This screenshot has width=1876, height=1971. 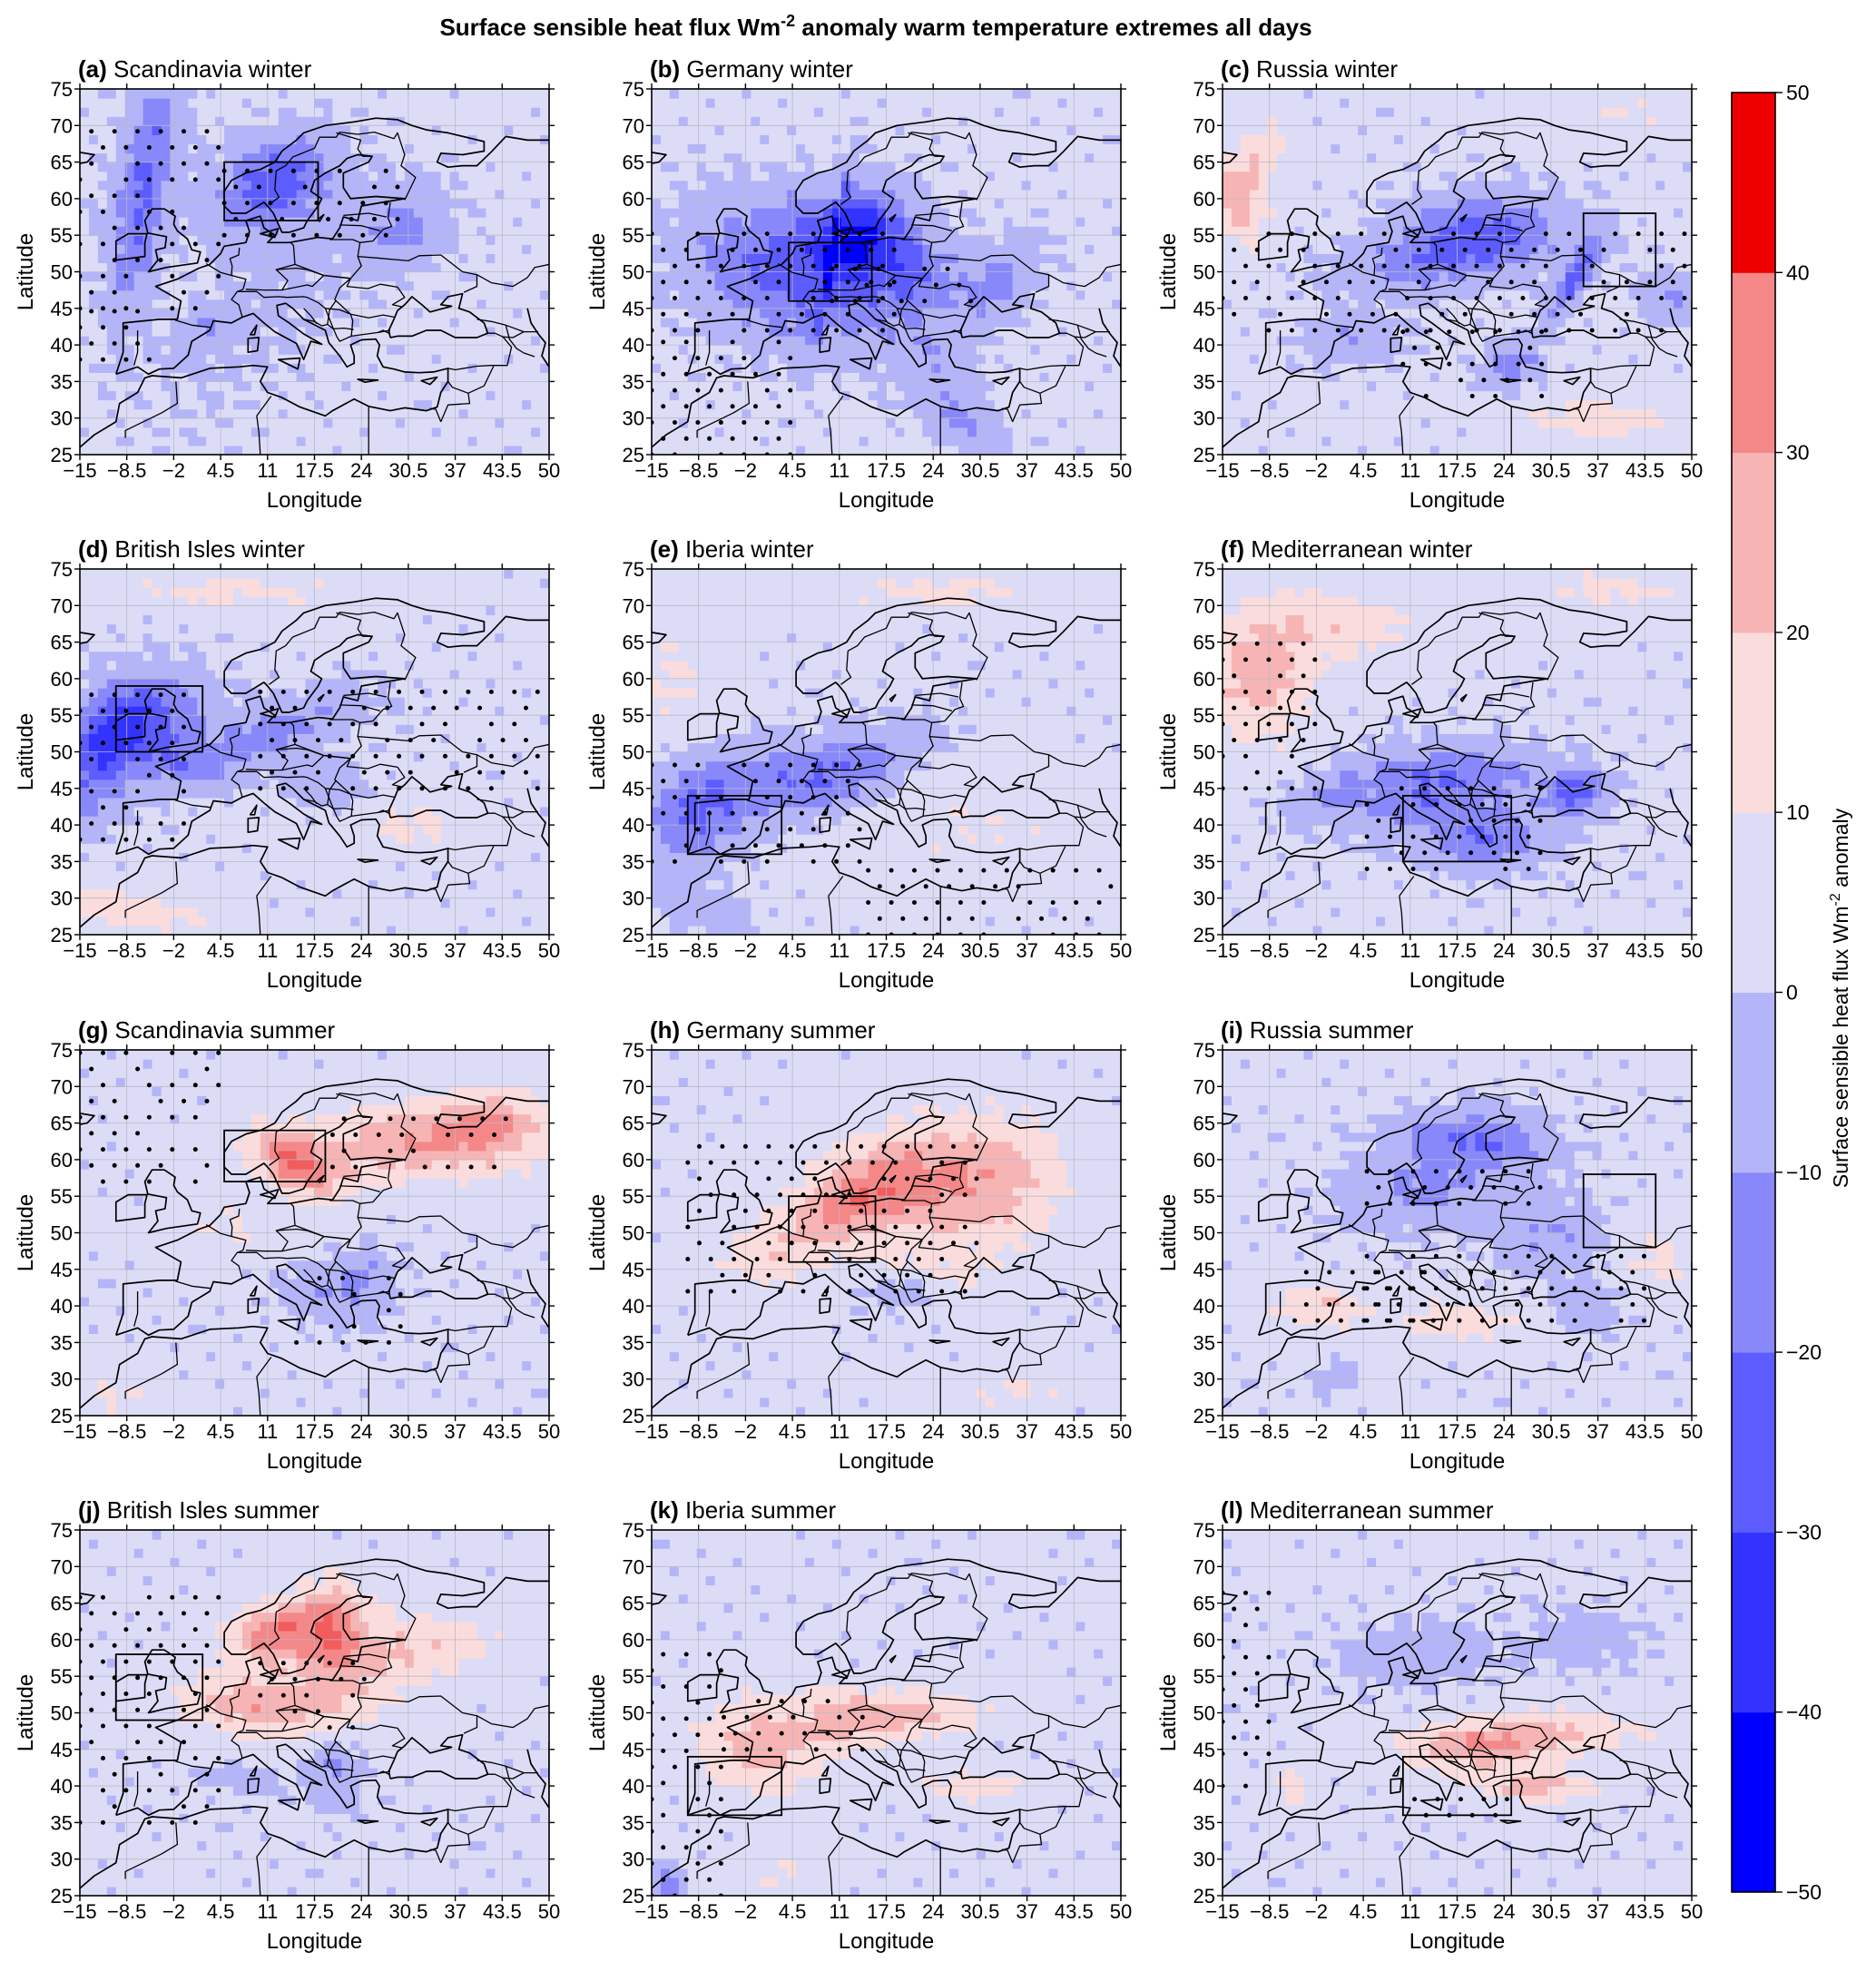 I want to click on country-border, so click(x=512, y=275).